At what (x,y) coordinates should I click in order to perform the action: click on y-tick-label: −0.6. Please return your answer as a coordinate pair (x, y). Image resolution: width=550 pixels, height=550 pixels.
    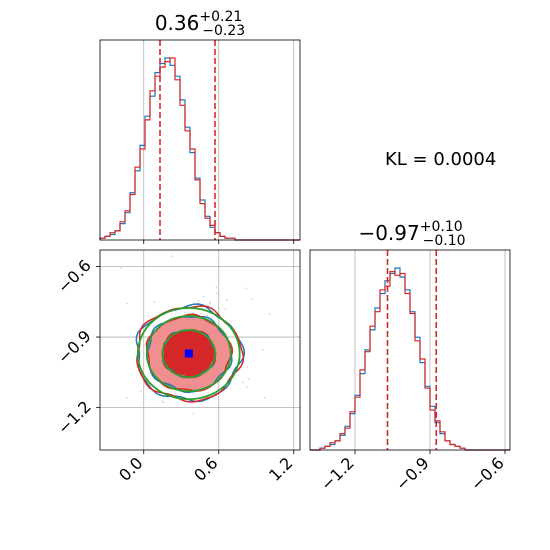
    Looking at the image, I should click on (74, 276).